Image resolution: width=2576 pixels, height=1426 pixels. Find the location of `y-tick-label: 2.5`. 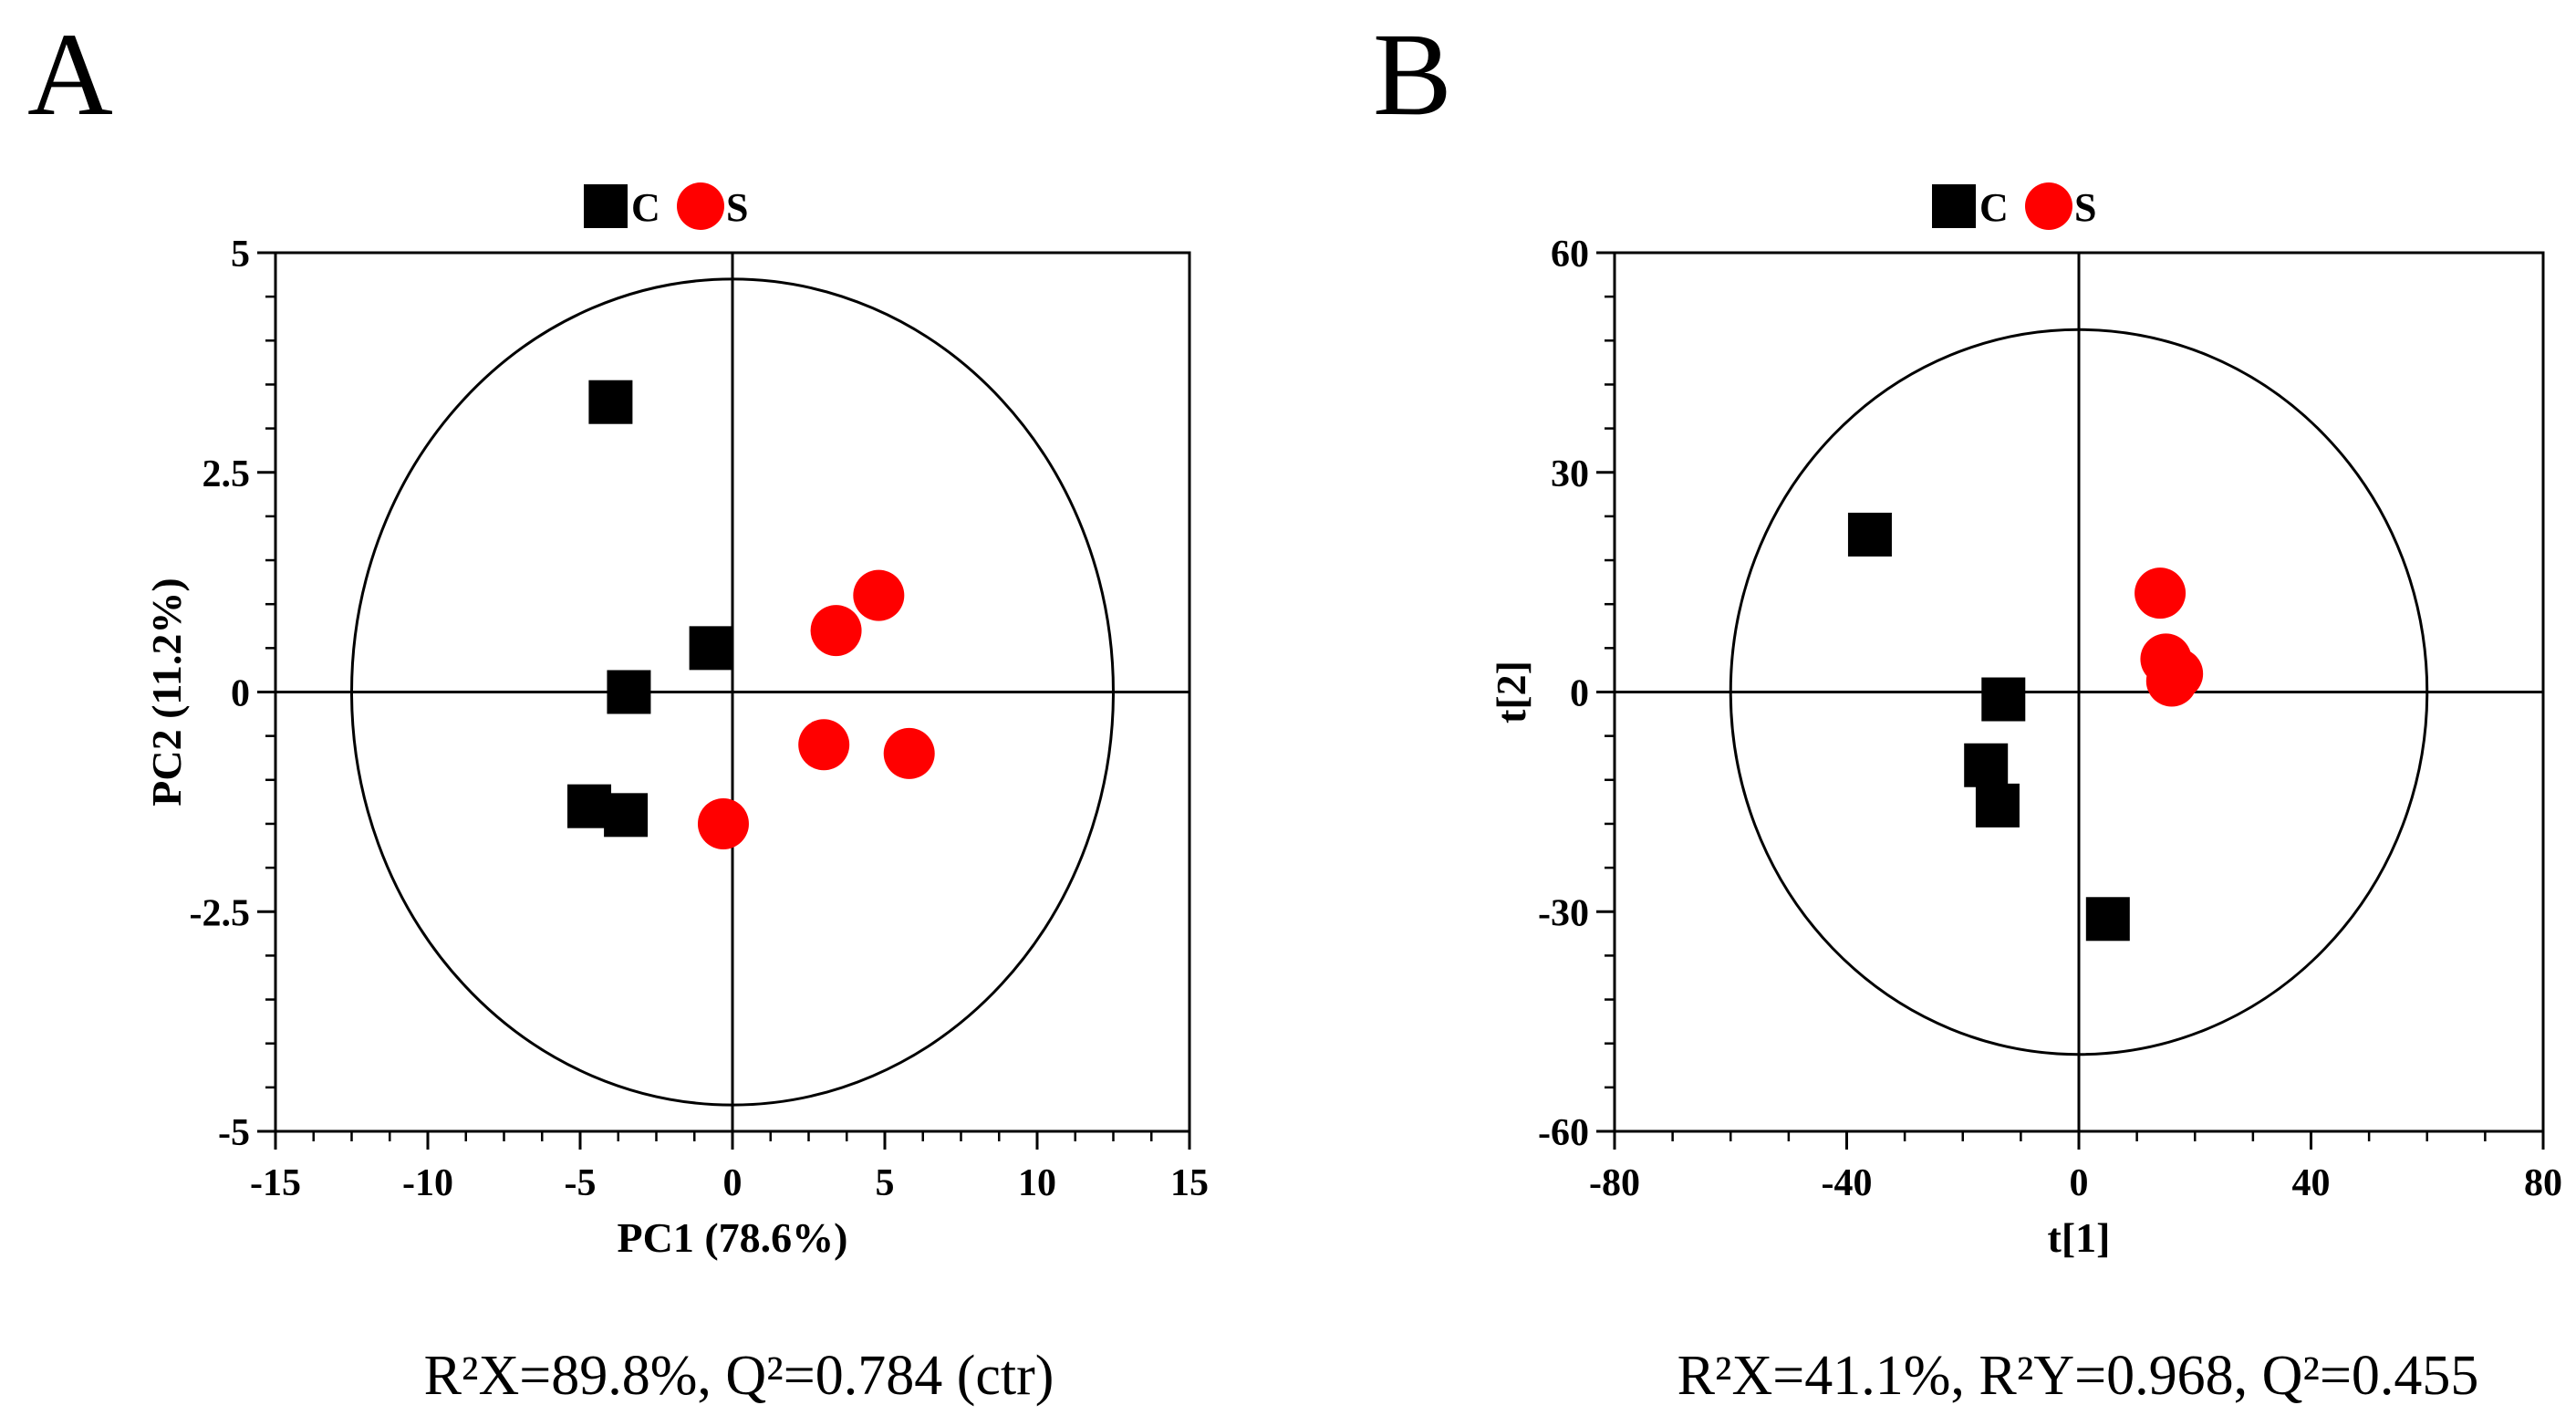

y-tick-label: 2.5 is located at coordinates (227, 474).